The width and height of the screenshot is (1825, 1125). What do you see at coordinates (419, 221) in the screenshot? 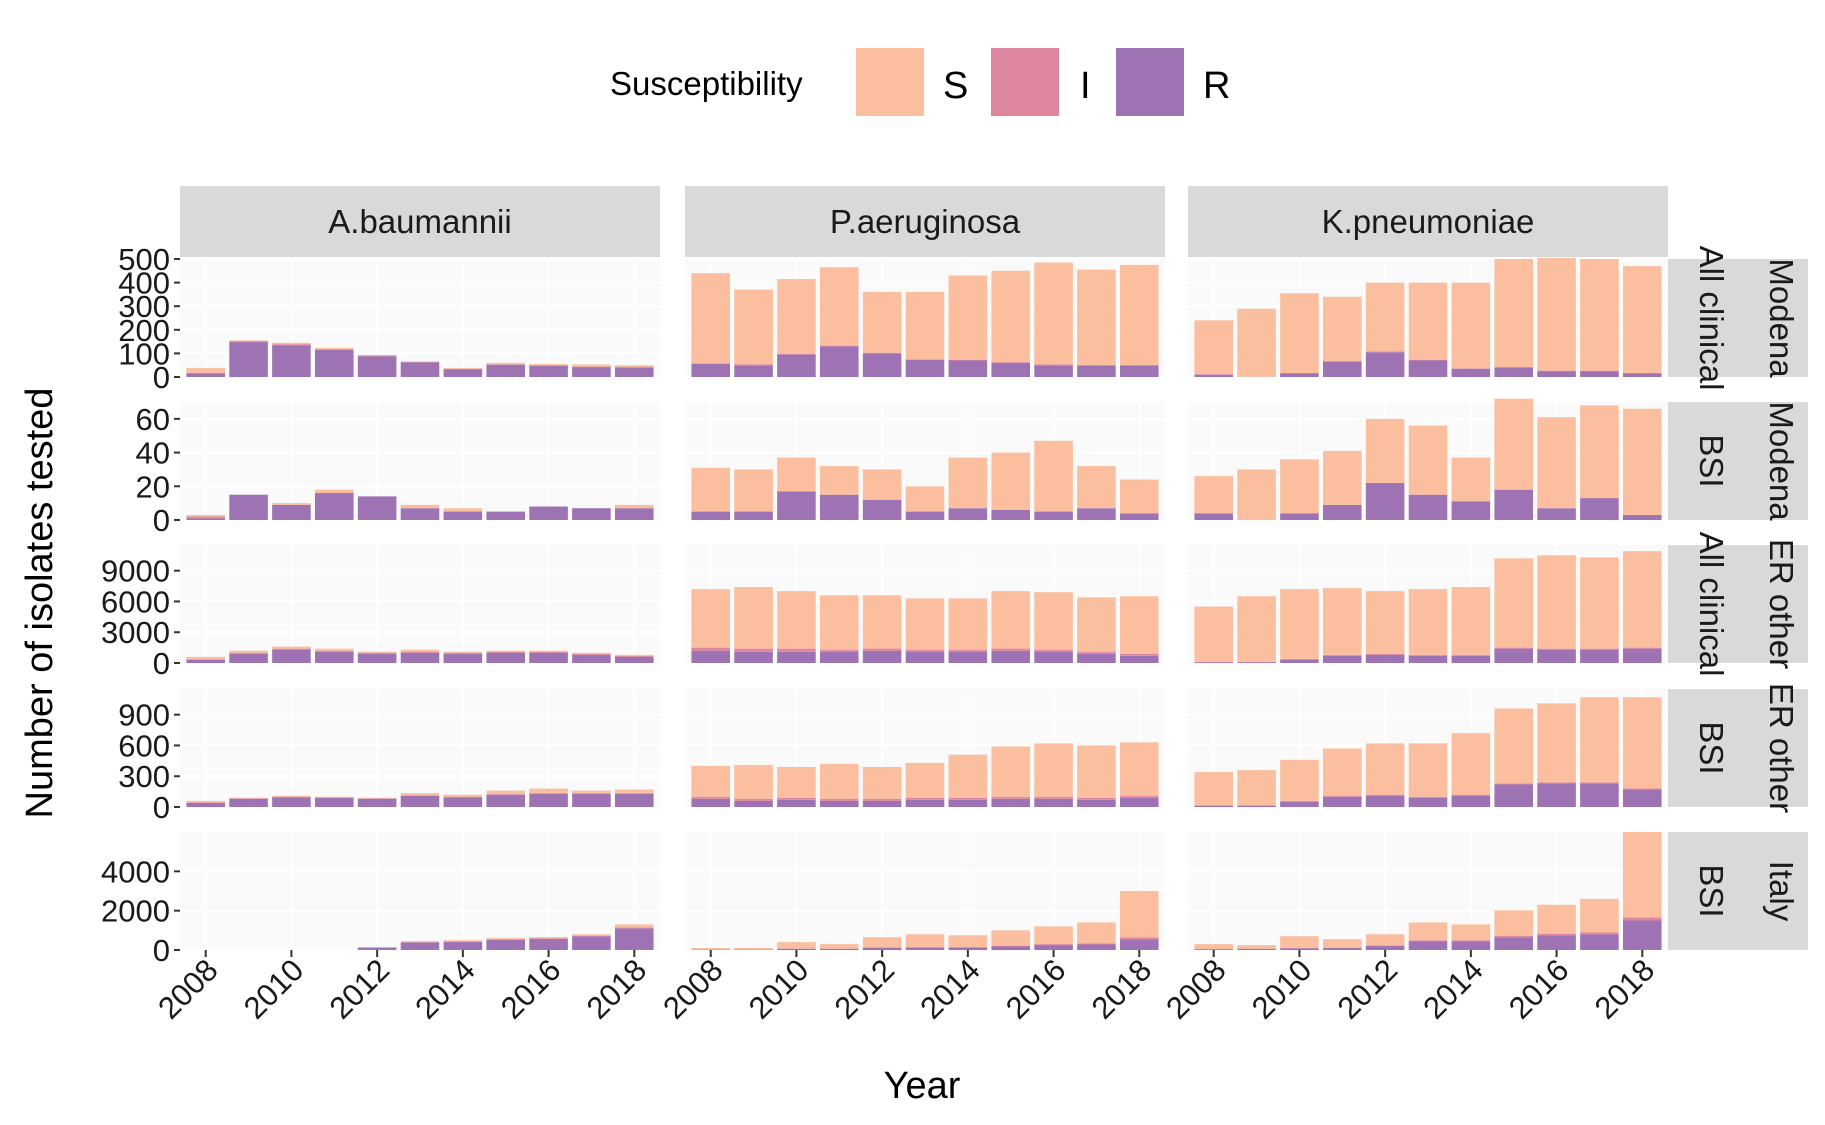
I see `column-strip-label-0: A.baumannii` at bounding box center [419, 221].